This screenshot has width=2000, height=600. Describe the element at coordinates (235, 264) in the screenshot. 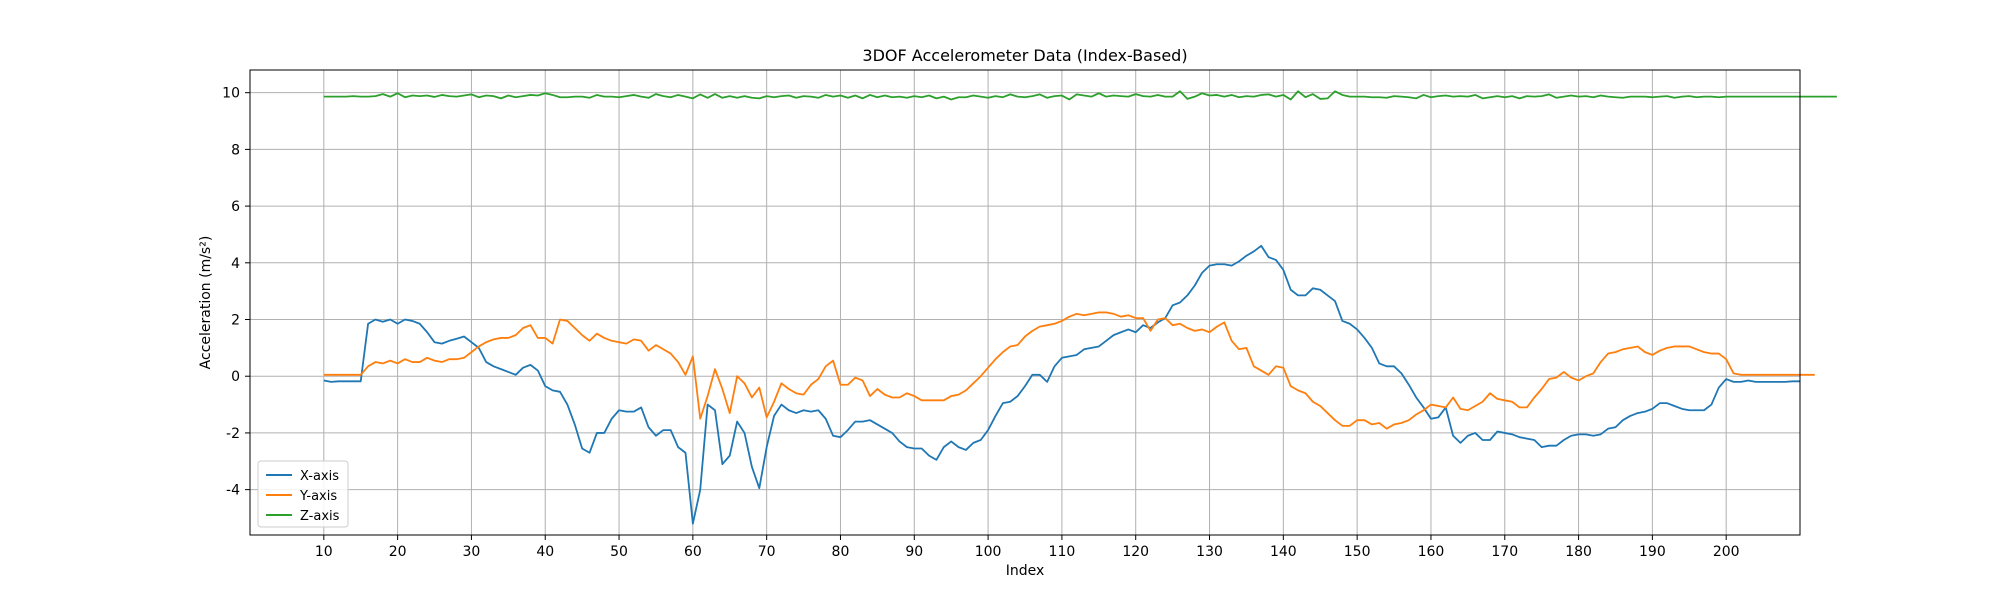

I see `y-tick-label: 4` at that location.